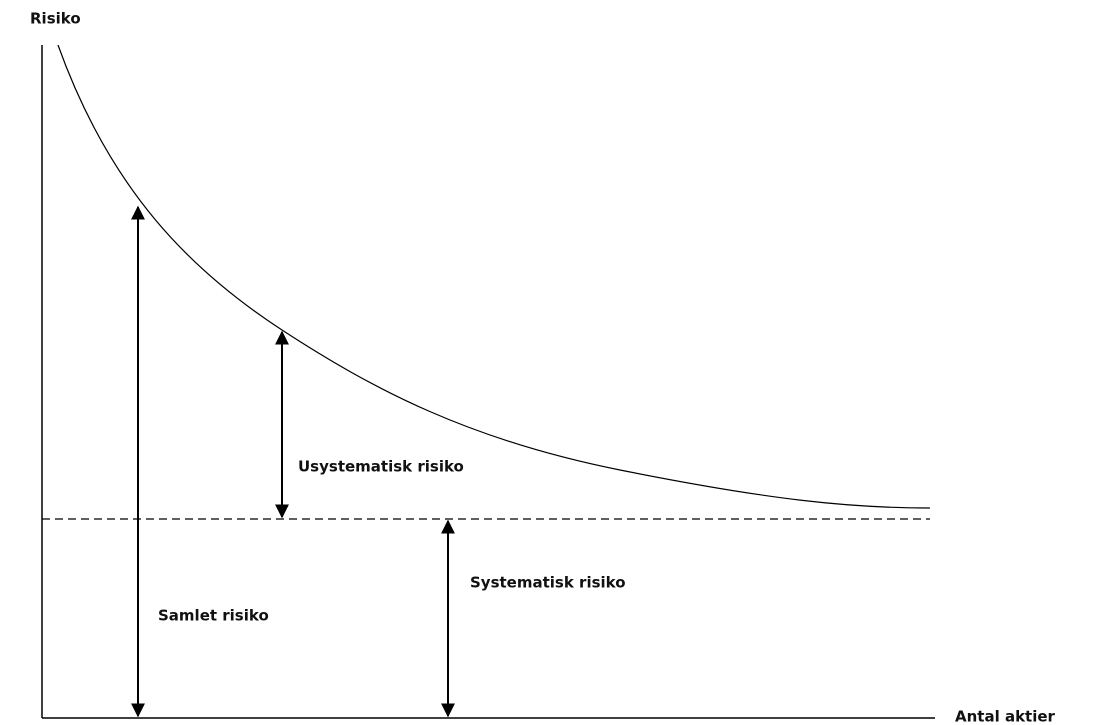 This screenshot has width=1094, height=725. Describe the element at coordinates (55, 19) in the screenshot. I see `y-axis-label: Risiko` at that location.